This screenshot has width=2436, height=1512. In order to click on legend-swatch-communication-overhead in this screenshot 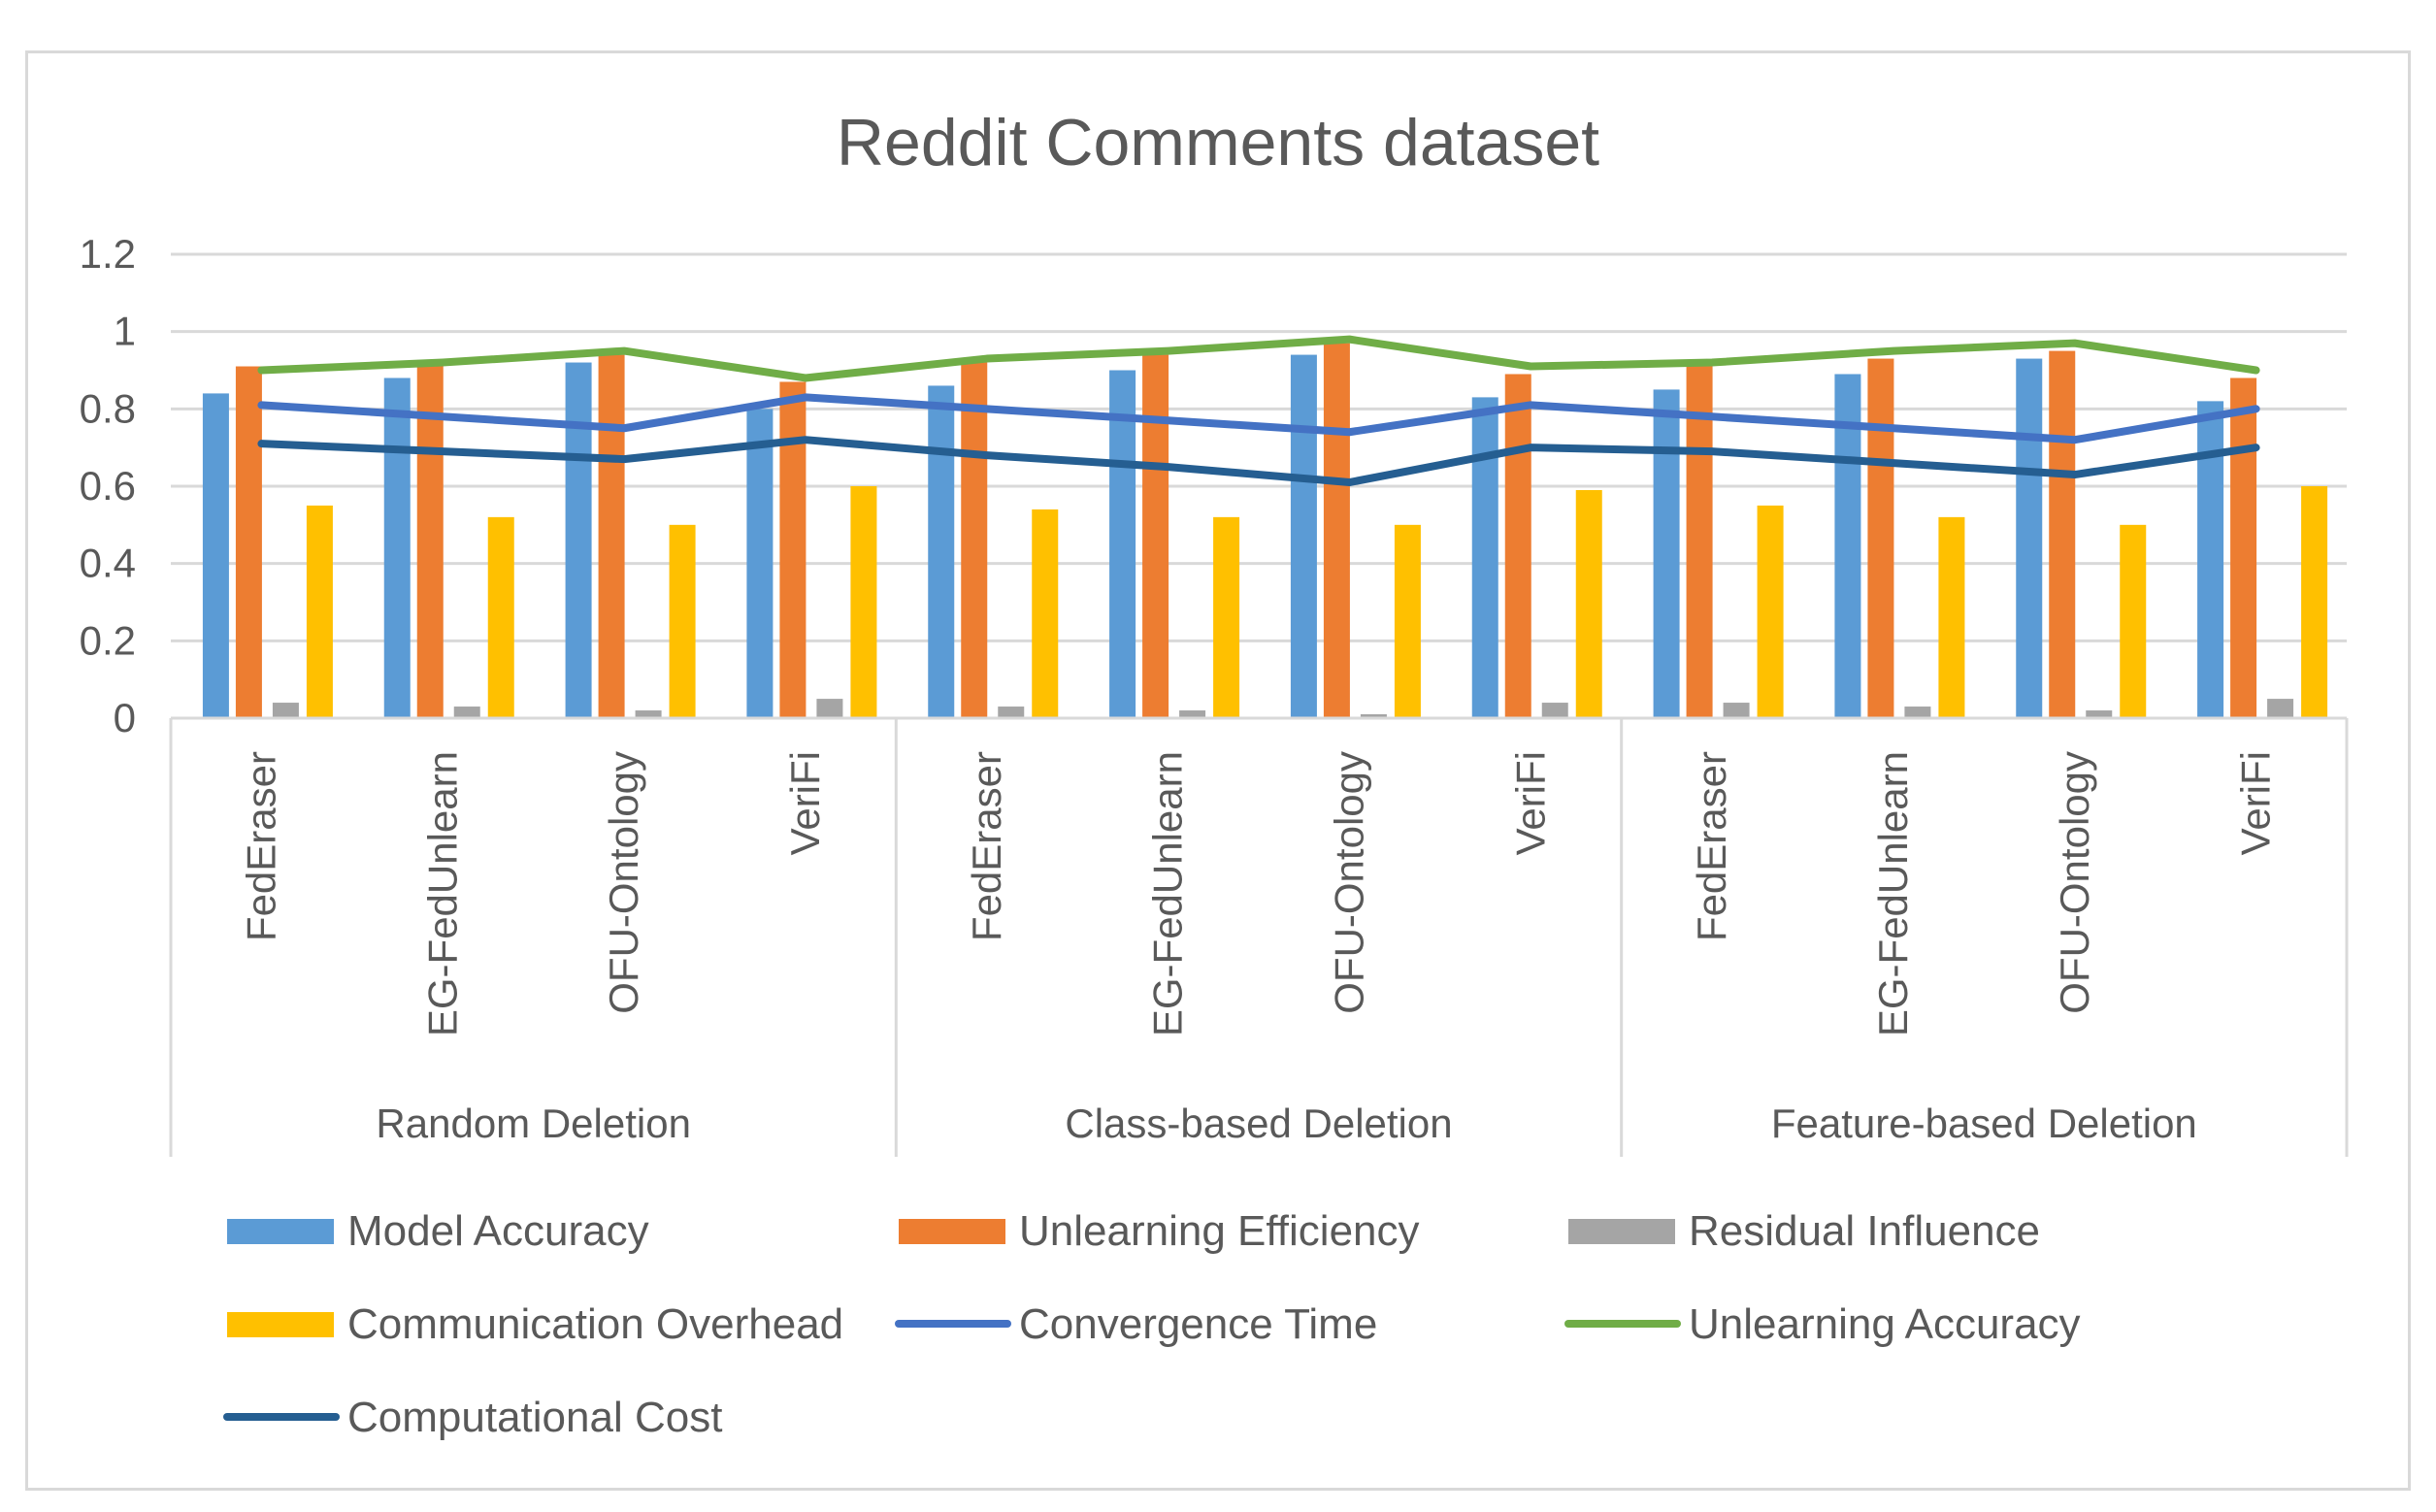, I will do `click(280, 1324)`.